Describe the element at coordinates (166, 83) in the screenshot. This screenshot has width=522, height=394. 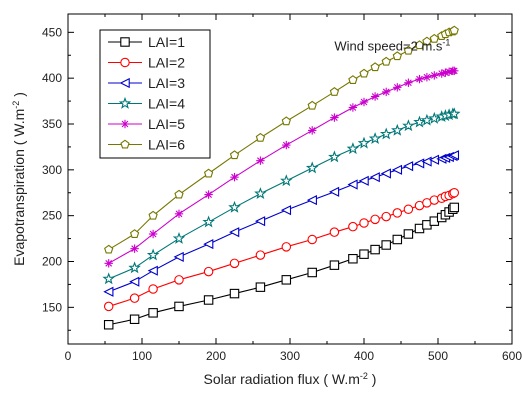
I see `legend-label: LAI=3` at that location.